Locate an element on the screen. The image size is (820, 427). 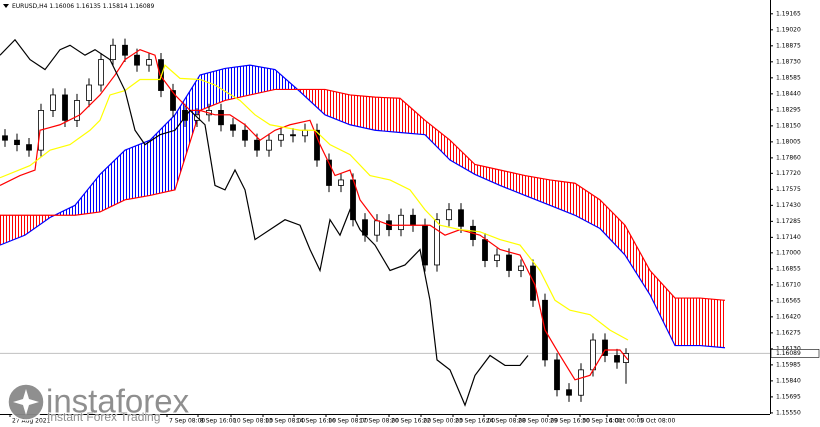
watermark: instaforex Instant Forex Trading is located at coordinates (98, 403).